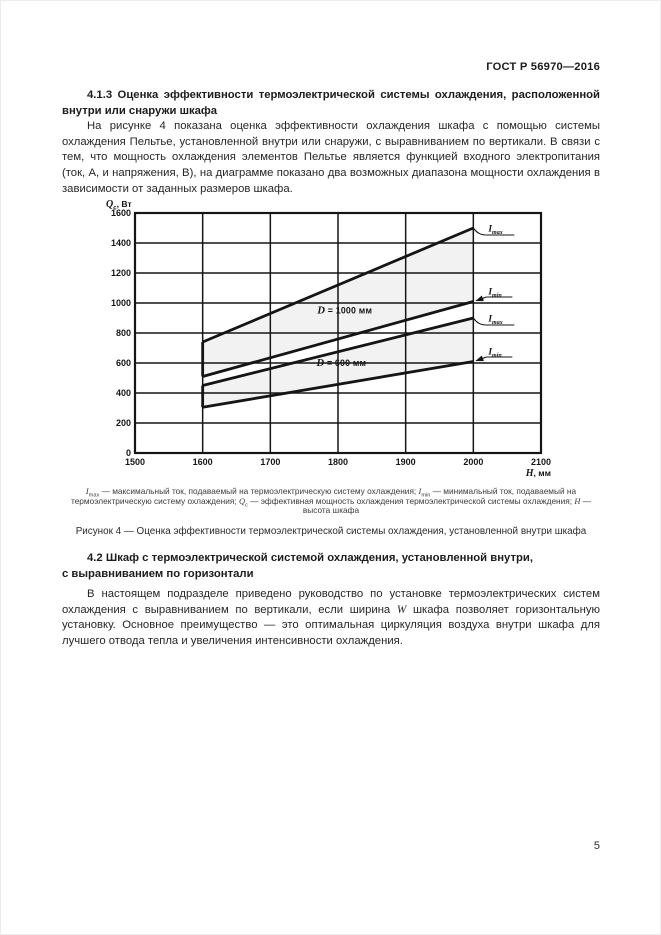 This screenshot has width=661, height=935. Describe the element at coordinates (158, 573) in the screenshot. I see `heading-line-2: с выравниванием по горизонтали` at that location.